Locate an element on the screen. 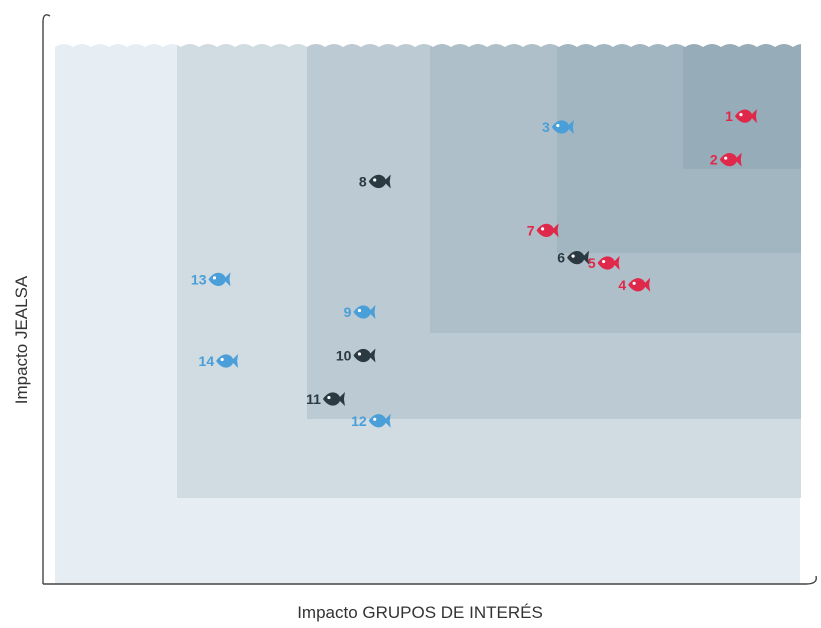  point-label: 14 is located at coordinates (207, 361).